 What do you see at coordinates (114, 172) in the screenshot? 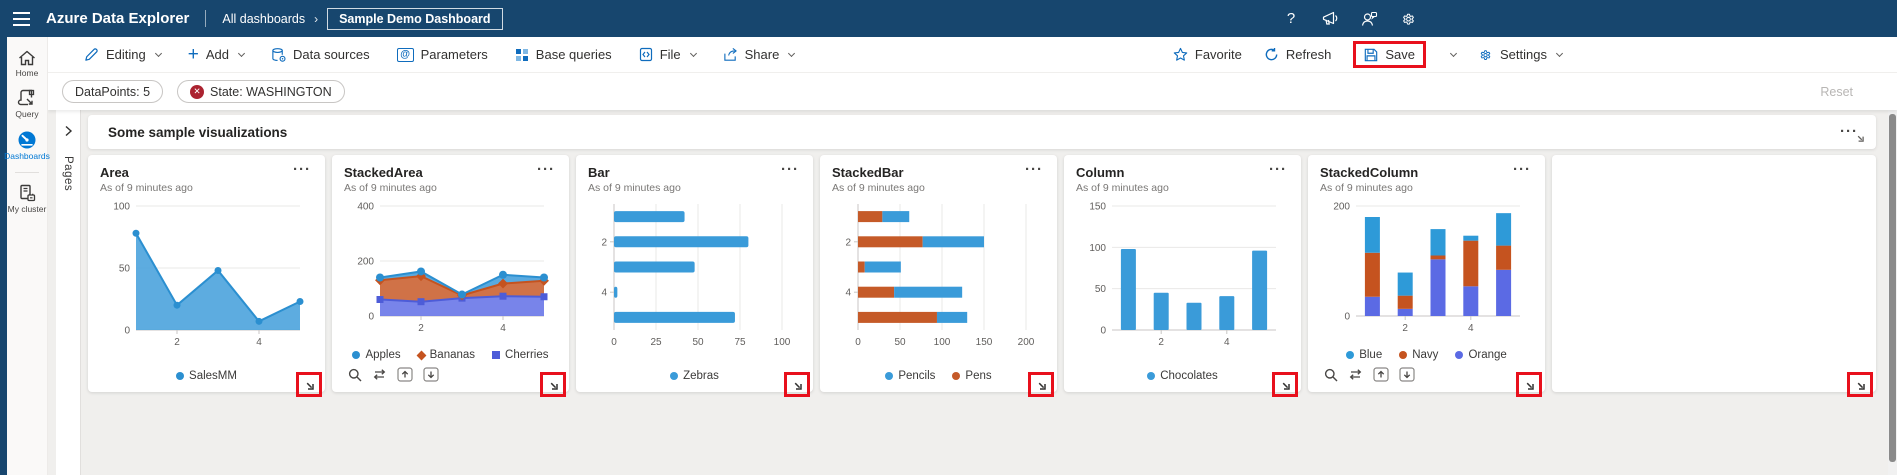
I see `tile-title: Area` at bounding box center [114, 172].